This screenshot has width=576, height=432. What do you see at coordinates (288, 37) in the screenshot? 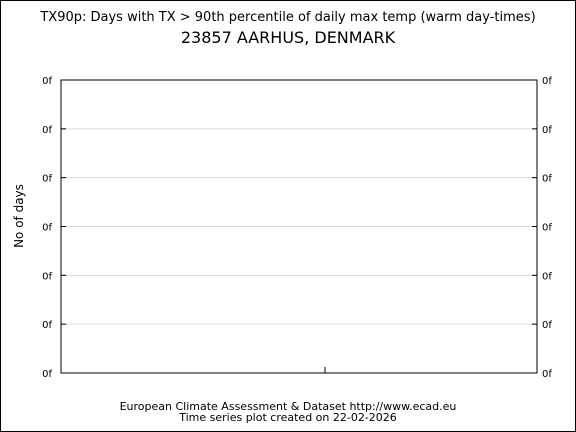
I see `station-subtitle: 23857 AARHUS, DENMARK` at bounding box center [288, 37].